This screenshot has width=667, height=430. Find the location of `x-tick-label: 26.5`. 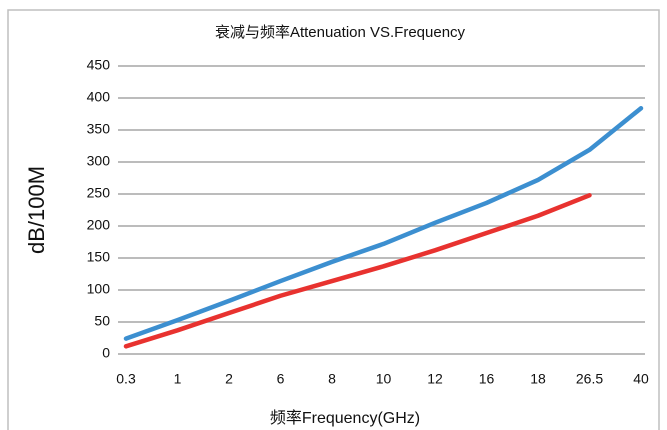

x-tick-label: 26.5 is located at coordinates (589, 379).